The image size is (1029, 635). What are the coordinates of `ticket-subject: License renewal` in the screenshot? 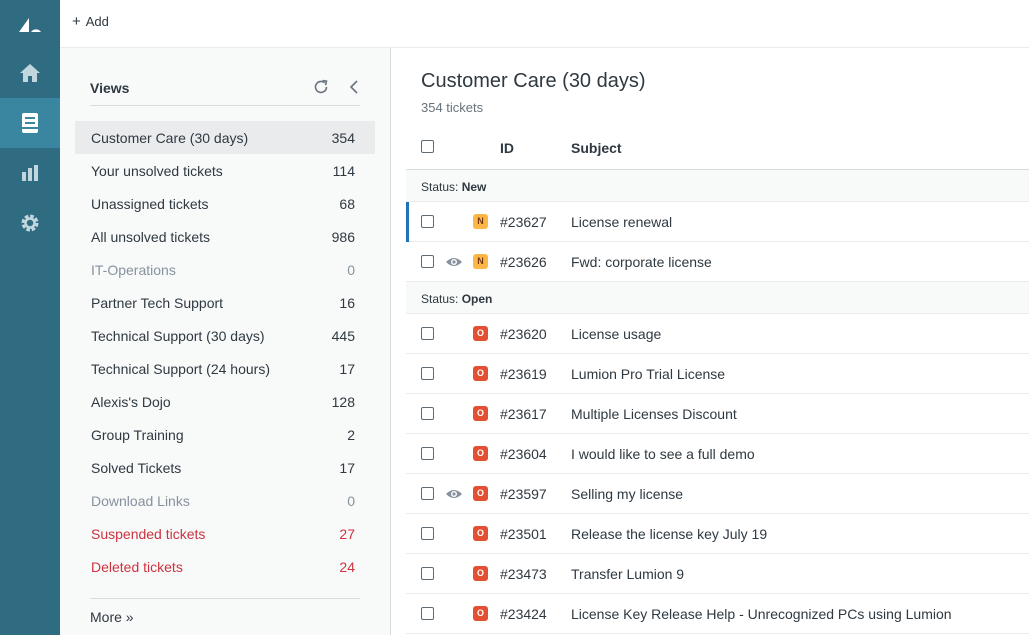 It's located at (622, 222).